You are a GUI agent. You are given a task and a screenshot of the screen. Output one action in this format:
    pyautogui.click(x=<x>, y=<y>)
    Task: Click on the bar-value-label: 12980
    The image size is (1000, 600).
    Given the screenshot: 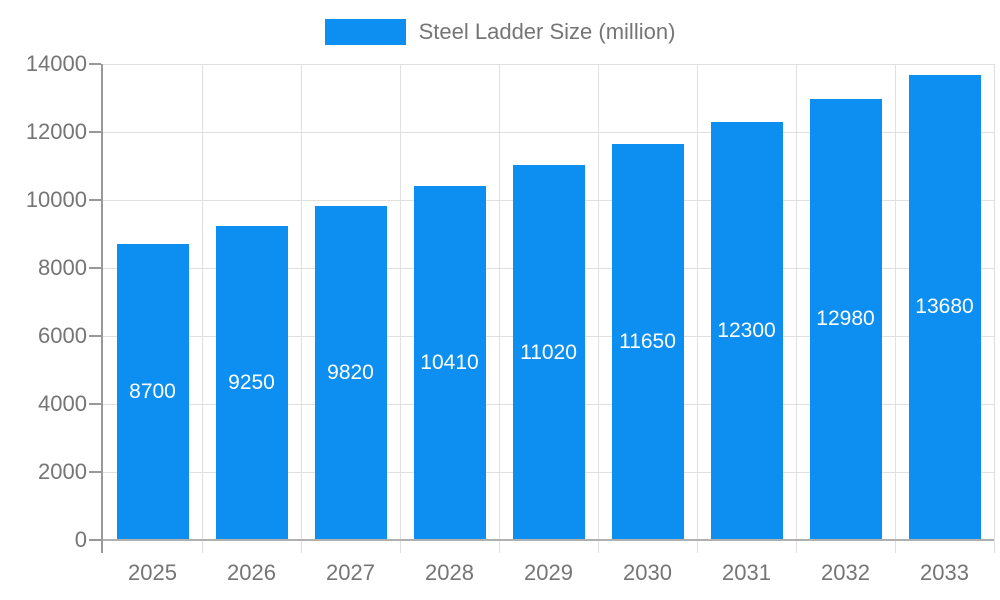 What is the action you would take?
    pyautogui.click(x=845, y=319)
    